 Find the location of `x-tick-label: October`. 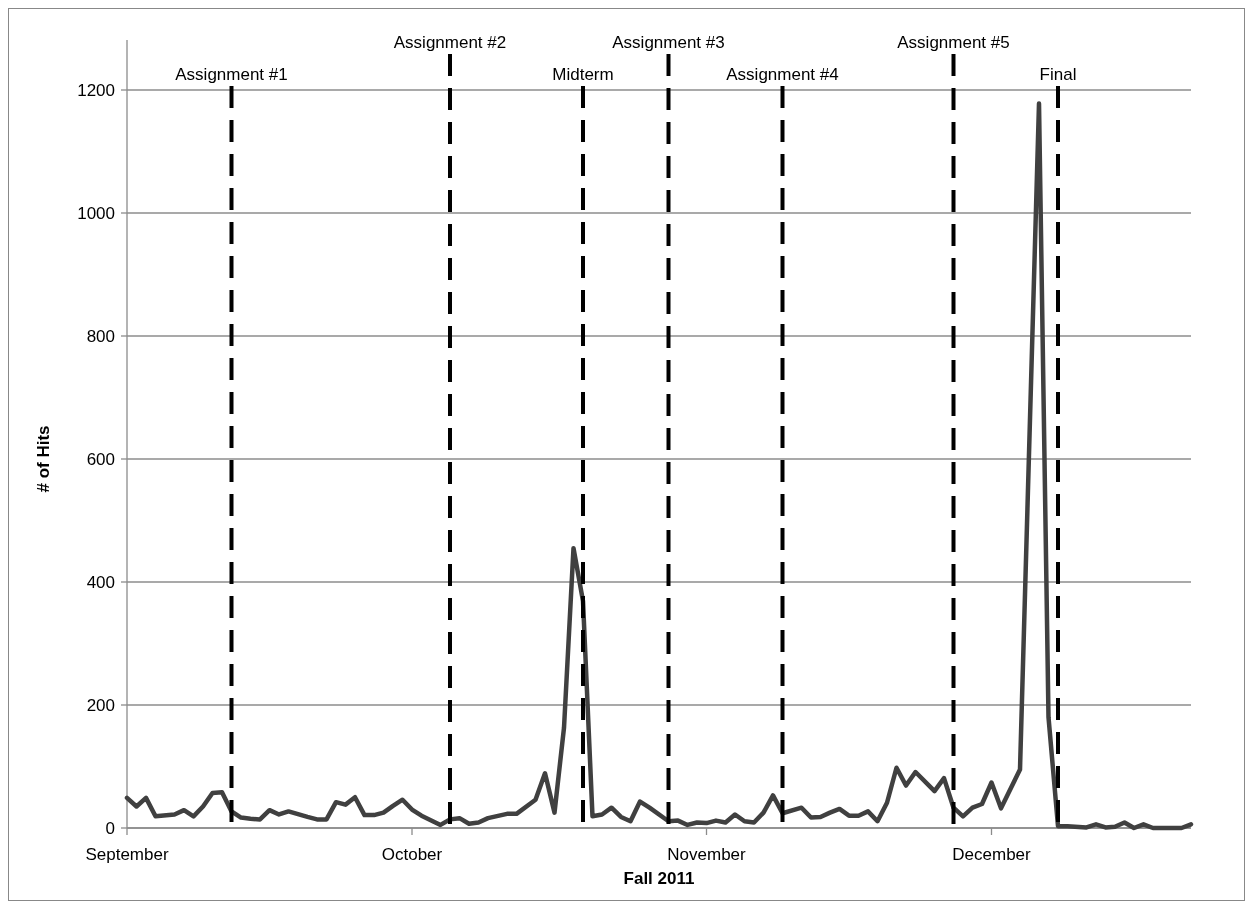

x-tick-label: October is located at coordinates (412, 854).